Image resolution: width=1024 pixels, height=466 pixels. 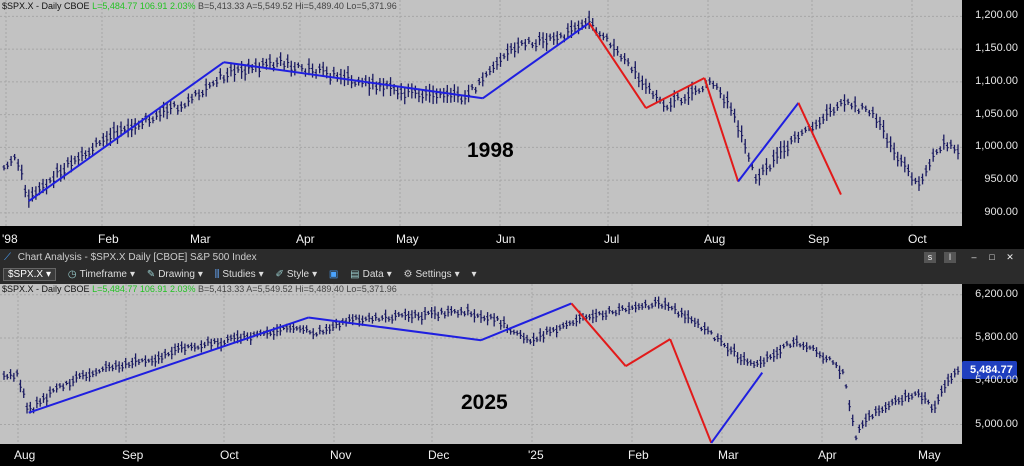 What do you see at coordinates (536, 455) in the screenshot?
I see `time-axis-tick: '25` at bounding box center [536, 455].